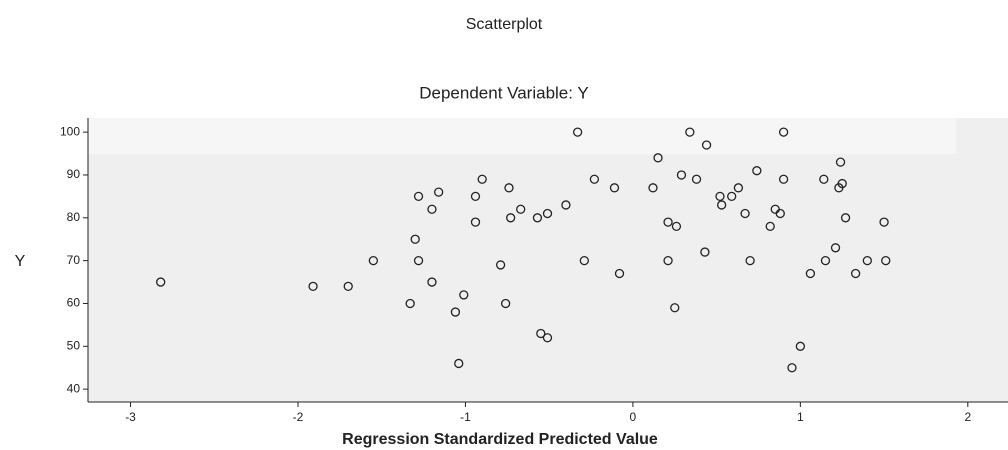  What do you see at coordinates (74, 345) in the screenshot?
I see `y-tick-label: 50` at bounding box center [74, 345].